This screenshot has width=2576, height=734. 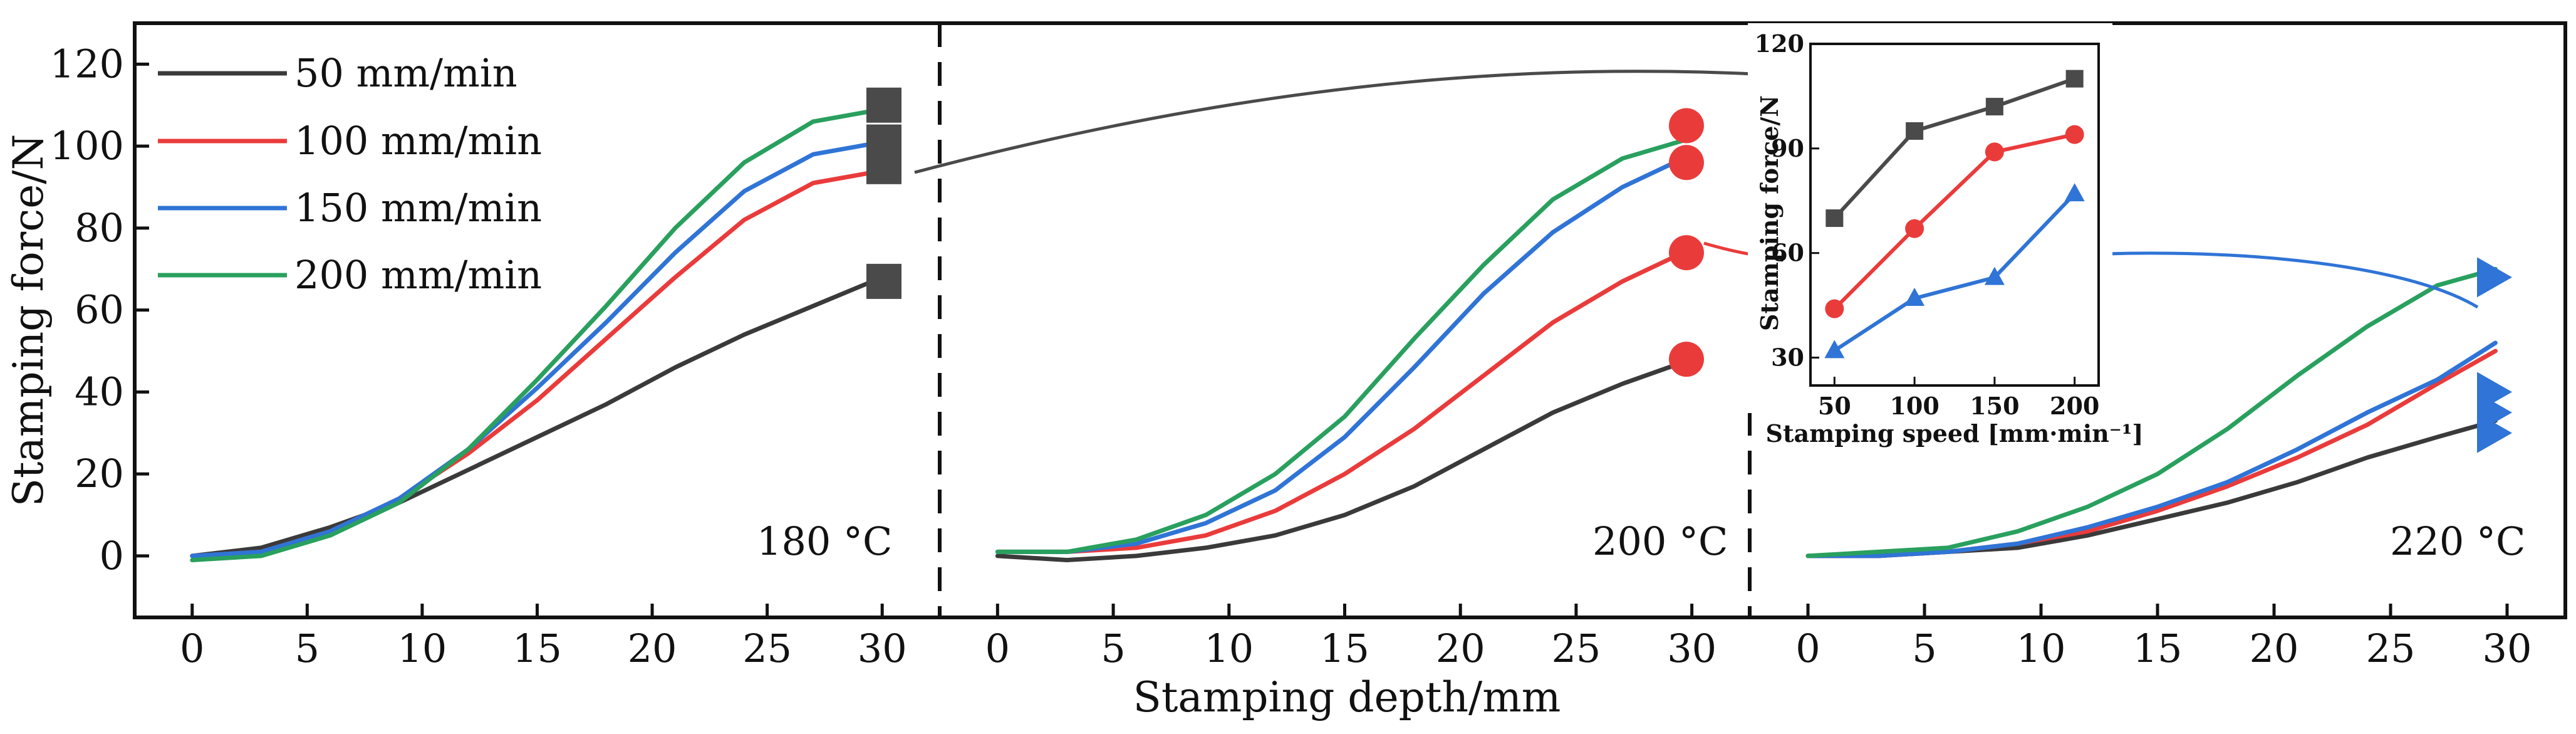 What do you see at coordinates (1914, 406) in the screenshot?
I see `inset-x-tick-label: 100` at bounding box center [1914, 406].